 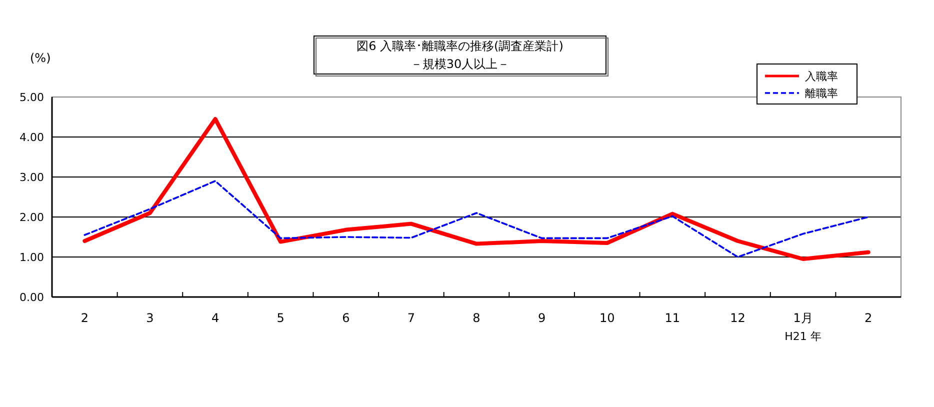 I want to click on y-tick-label: 0.00, so click(x=32, y=297).